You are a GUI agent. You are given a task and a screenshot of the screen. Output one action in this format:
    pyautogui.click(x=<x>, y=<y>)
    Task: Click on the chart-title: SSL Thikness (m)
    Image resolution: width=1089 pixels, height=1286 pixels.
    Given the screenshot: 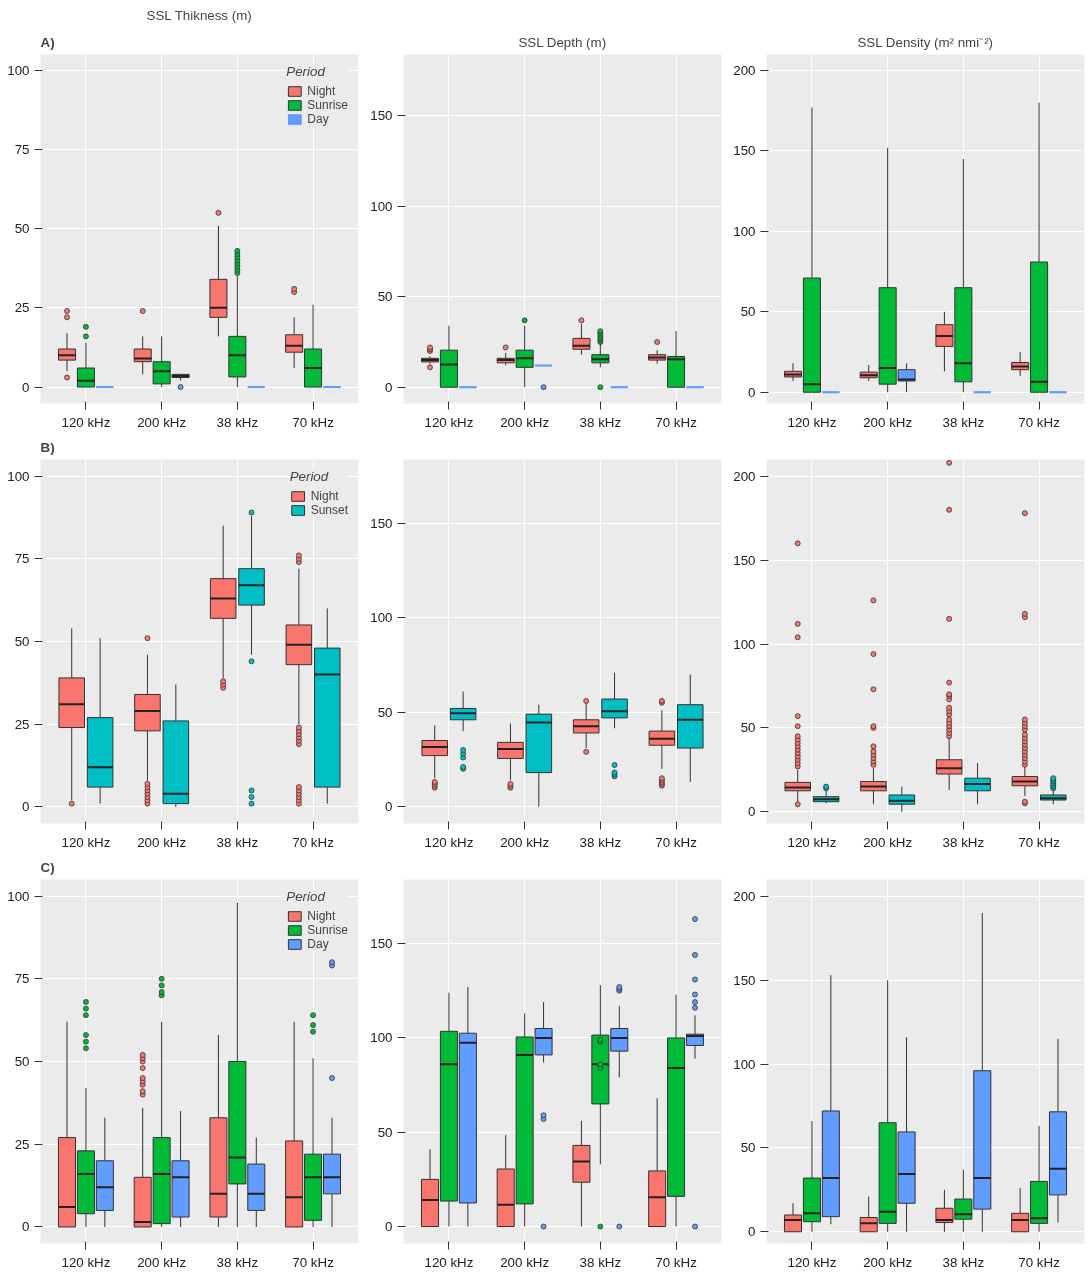 What is the action you would take?
    pyautogui.click(x=199, y=15)
    